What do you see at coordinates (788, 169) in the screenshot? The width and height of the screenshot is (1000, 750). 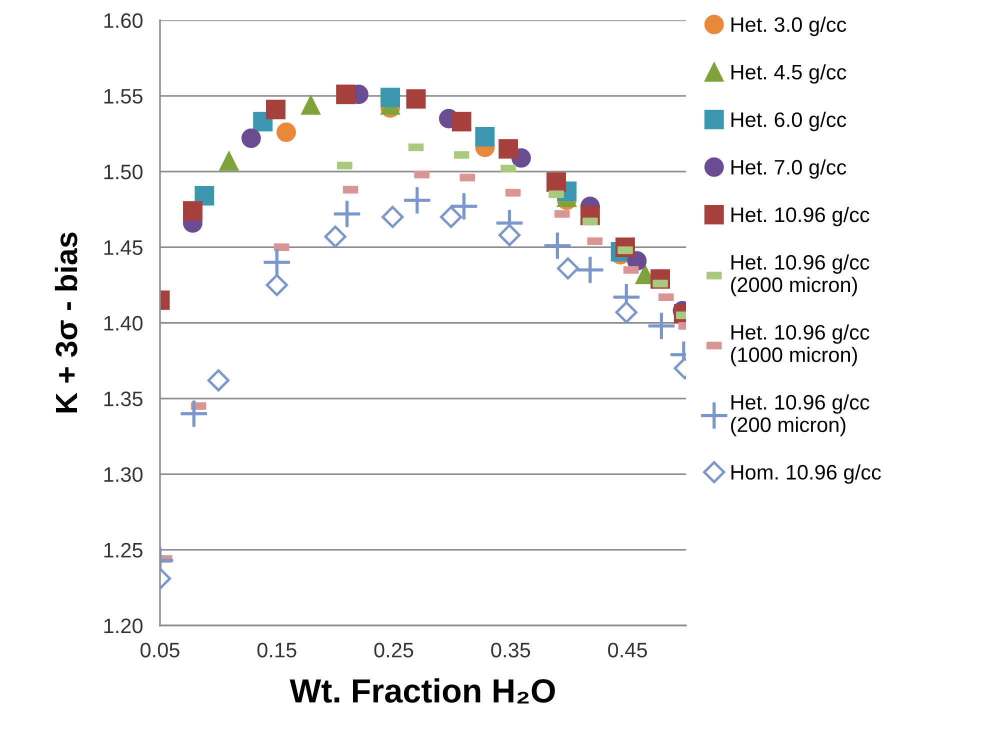 I see `legend-label: Het. 7.0 g/cc` at bounding box center [788, 169].